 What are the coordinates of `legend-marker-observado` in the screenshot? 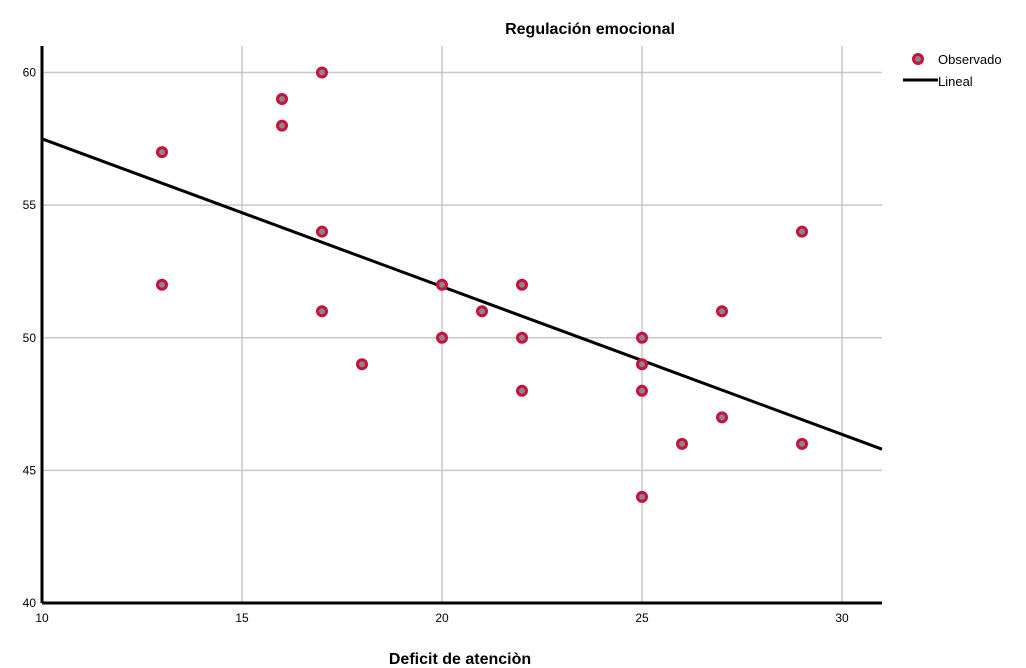 It's located at (918, 59).